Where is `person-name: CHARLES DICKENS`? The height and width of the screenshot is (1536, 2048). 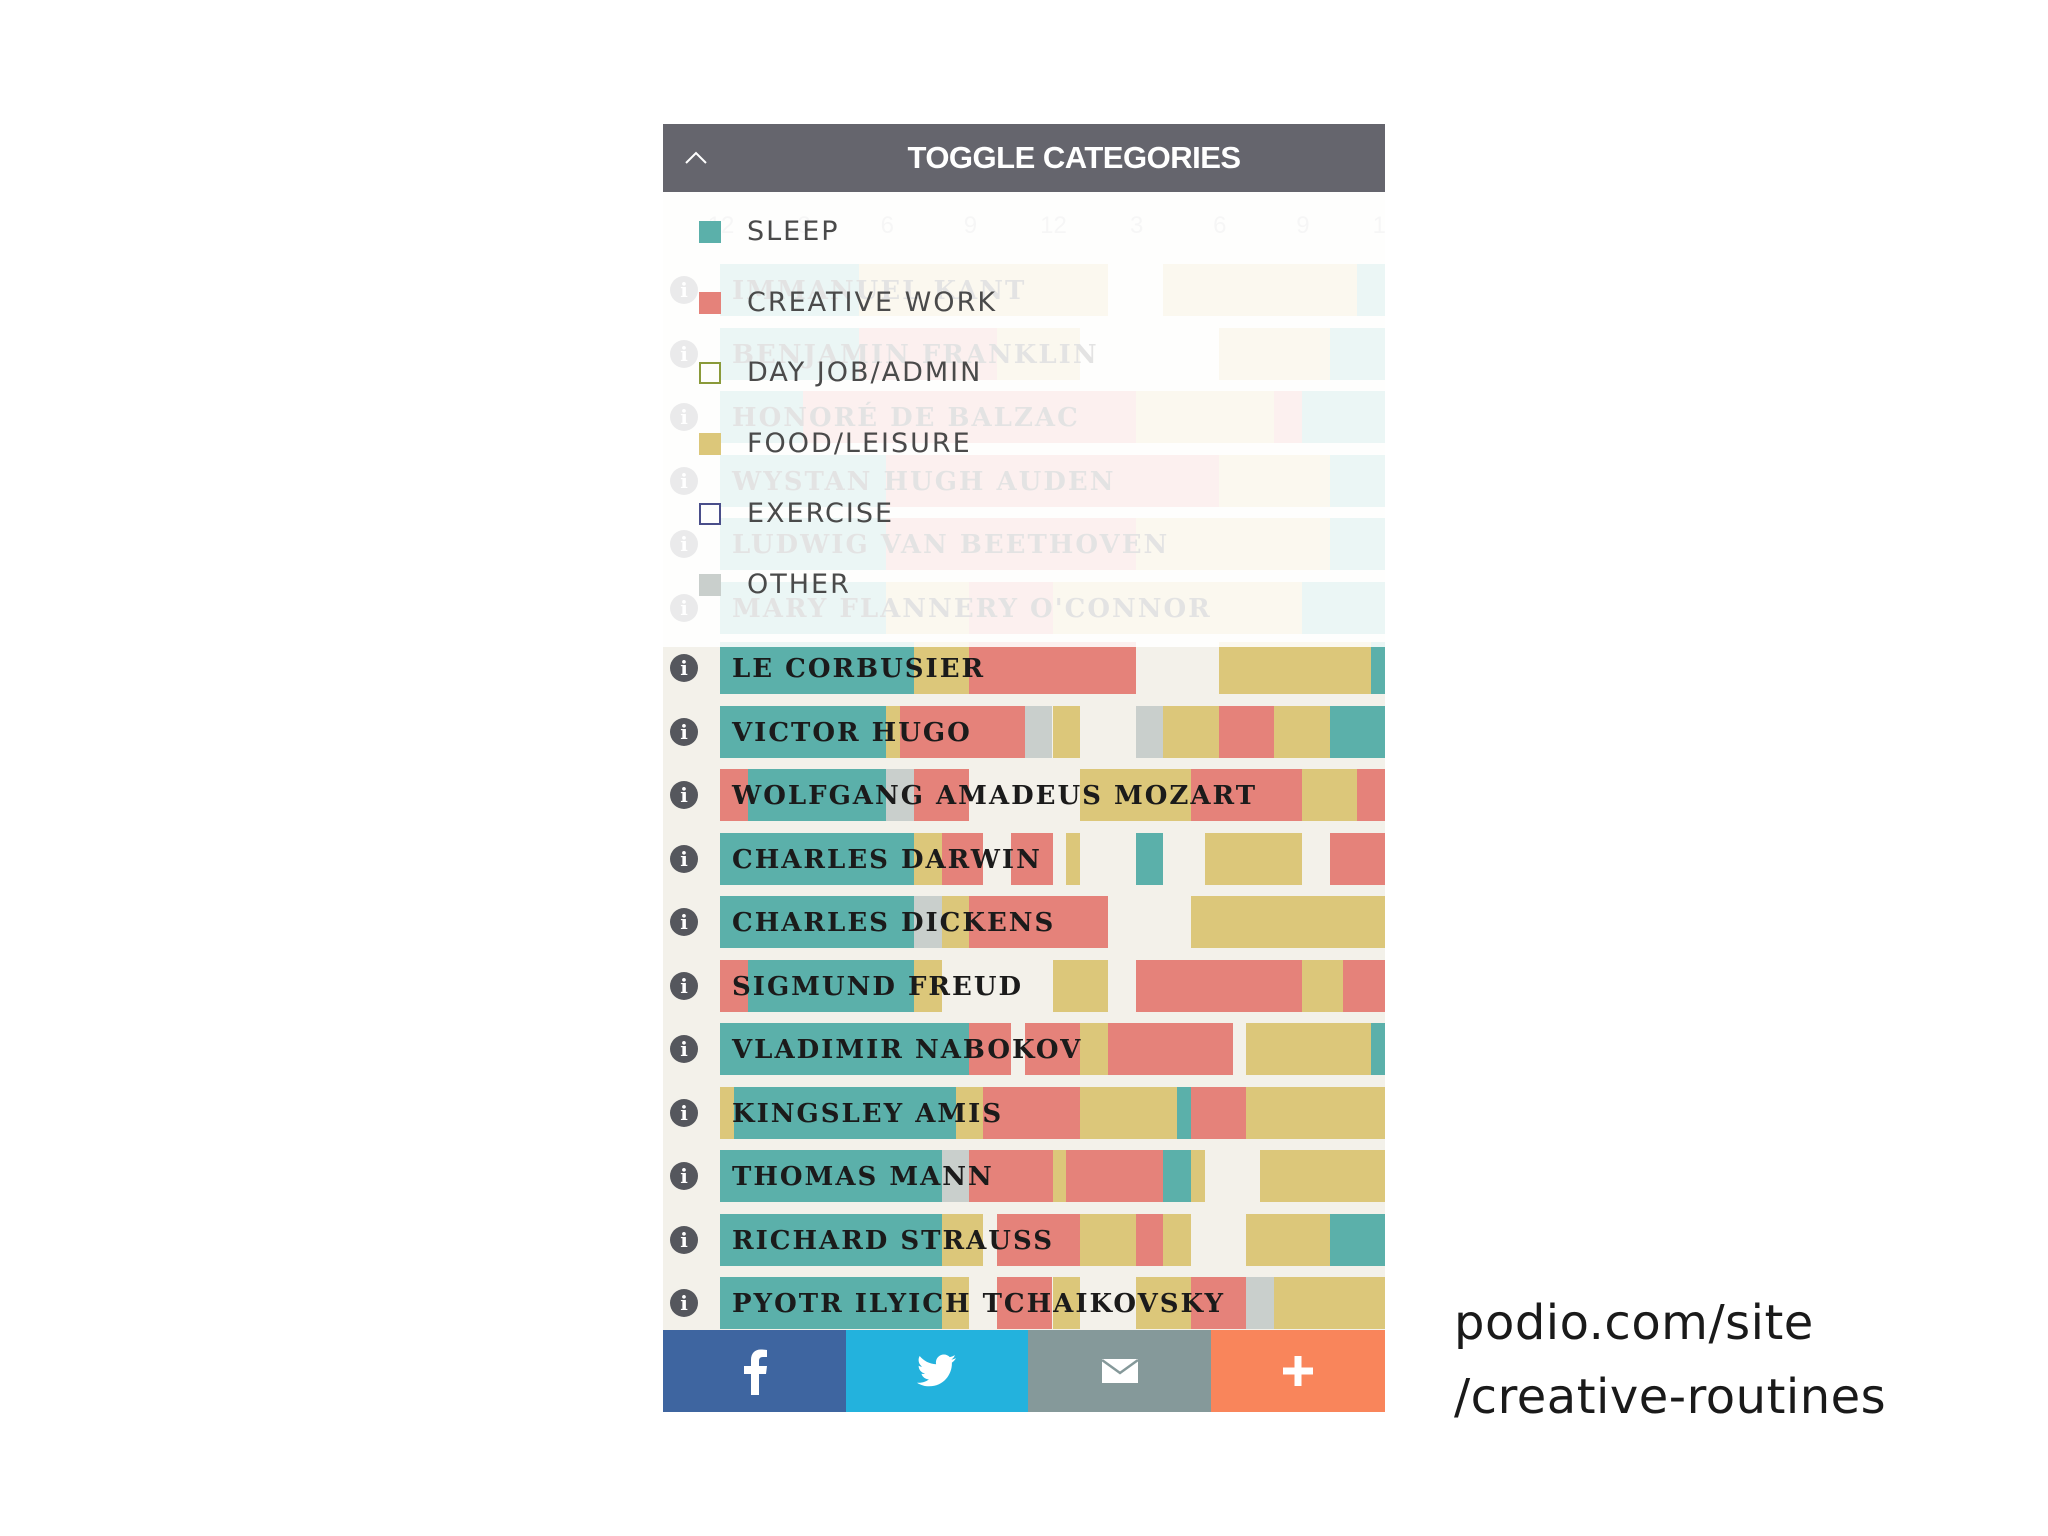 person-name: CHARLES DICKENS is located at coordinates (894, 923).